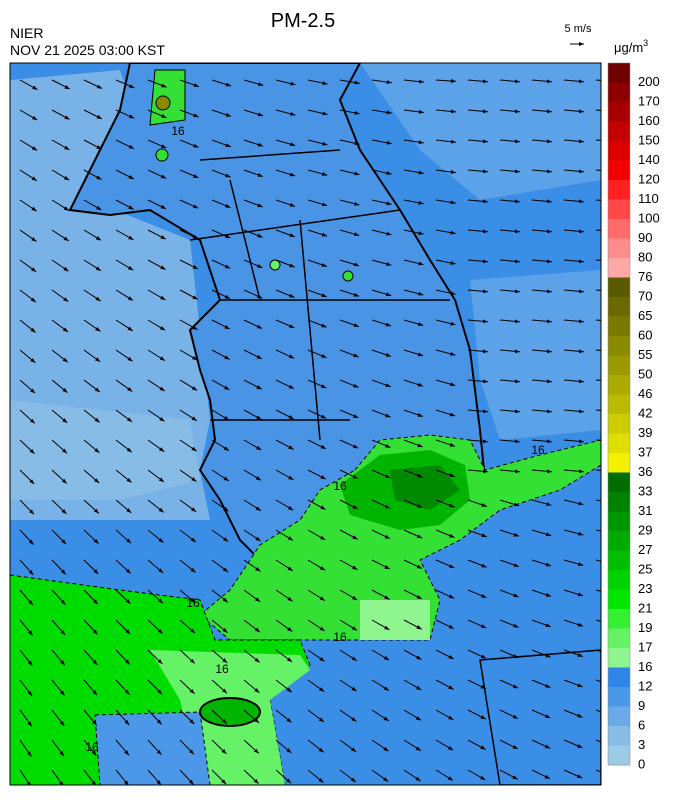 The image size is (673, 800). I want to click on green-light-edge, so click(395, 620).